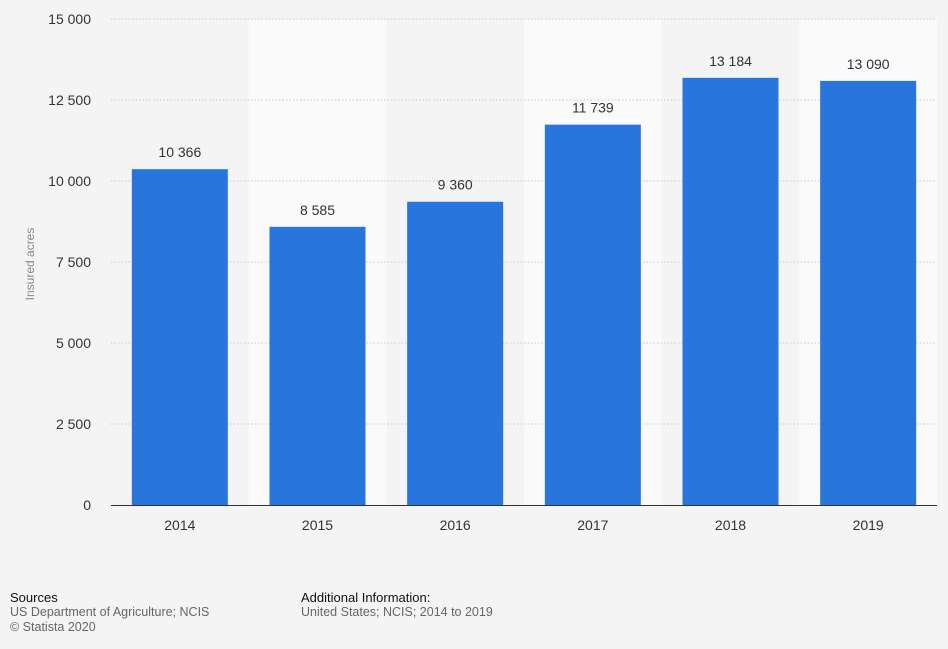  I want to click on bar-2018, so click(730, 291).